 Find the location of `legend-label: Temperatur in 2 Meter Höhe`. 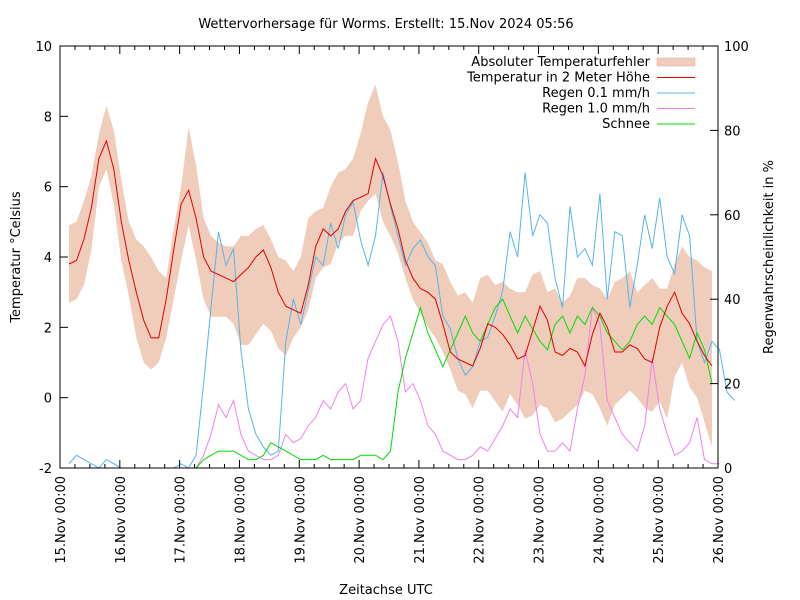

legend-label: Temperatur in 2 Meter Höhe is located at coordinates (558, 78).